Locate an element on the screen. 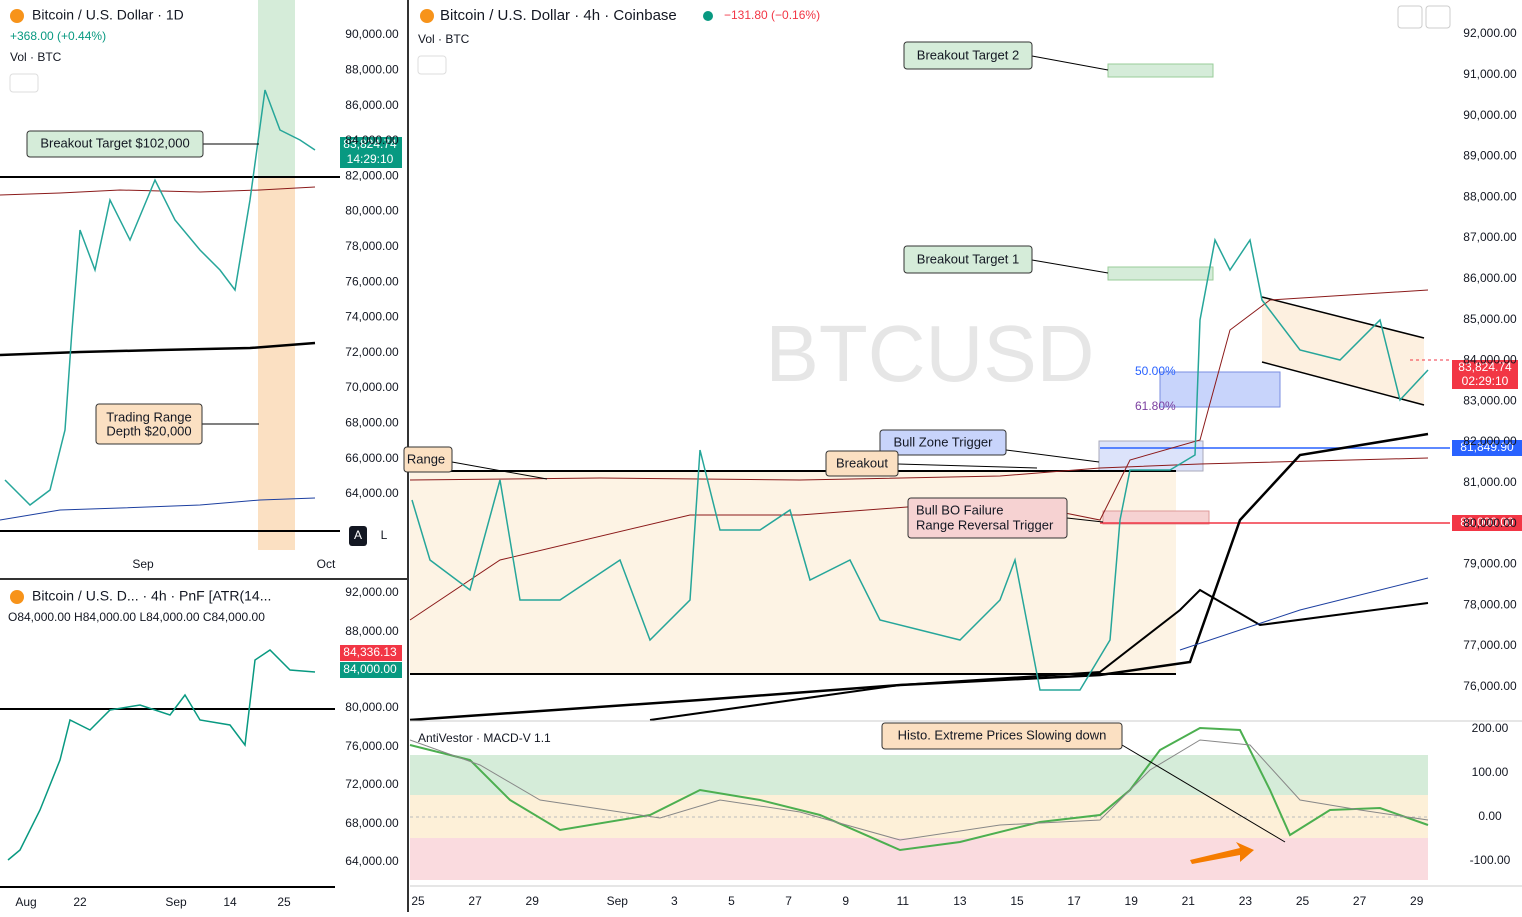  indicator-title: AntiVestor · MACD-V 1.1 is located at coordinates (484, 738).